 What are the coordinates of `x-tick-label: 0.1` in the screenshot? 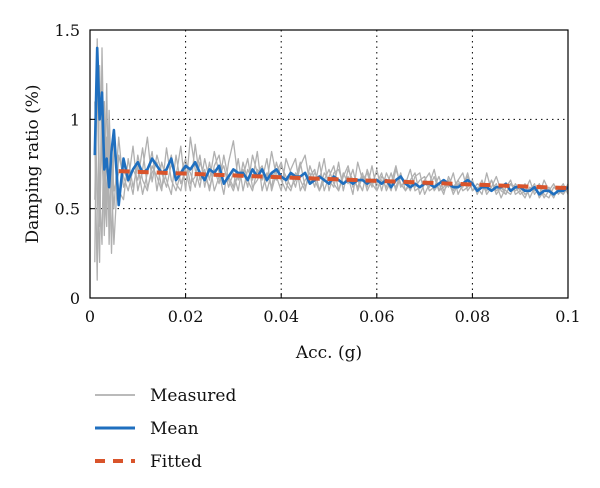 It's located at (567, 316).